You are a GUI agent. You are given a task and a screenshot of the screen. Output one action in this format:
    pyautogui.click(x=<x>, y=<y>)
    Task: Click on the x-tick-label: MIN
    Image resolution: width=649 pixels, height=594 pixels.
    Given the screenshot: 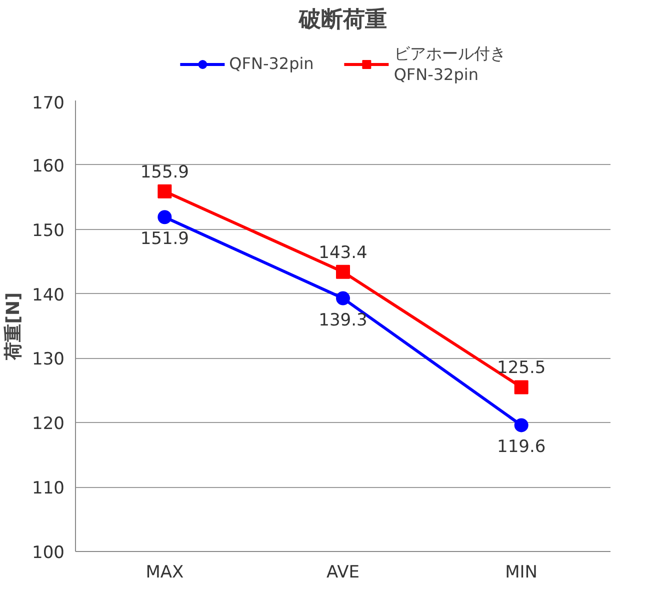 What is the action you would take?
    pyautogui.click(x=521, y=572)
    